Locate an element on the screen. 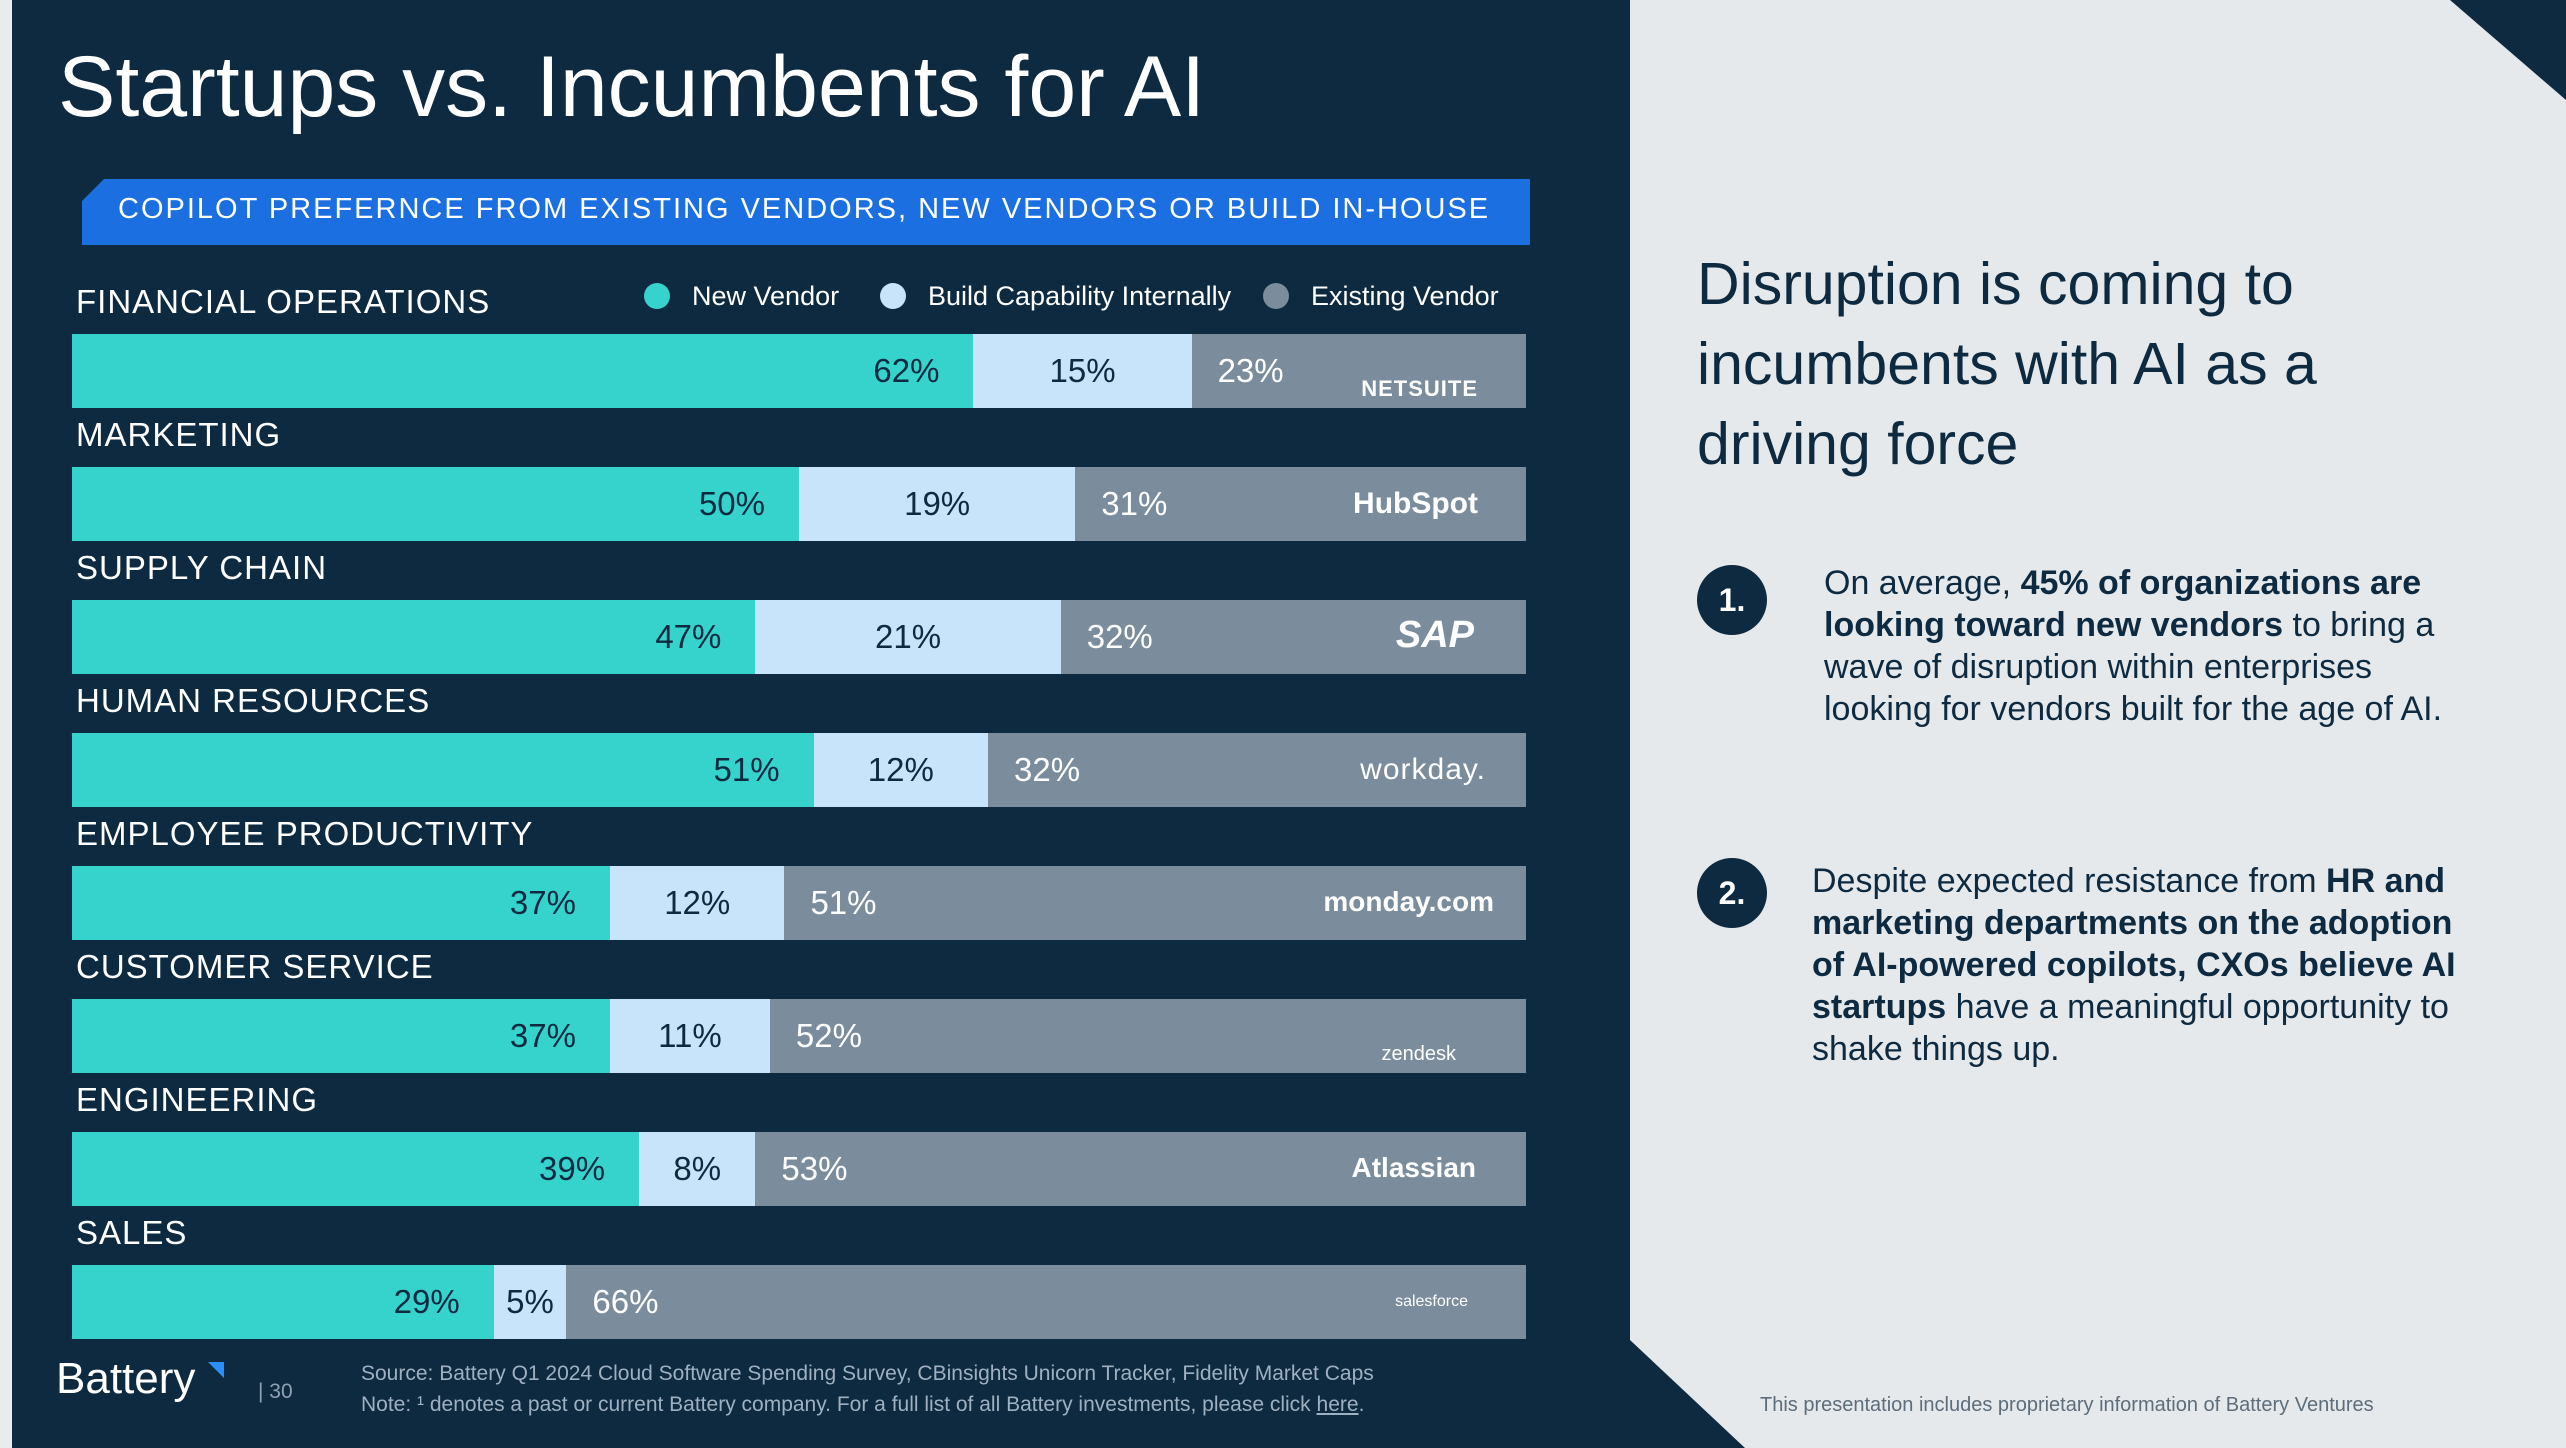 Image resolution: width=2566 pixels, height=1448 pixels. legend-item-new-vendor: New Vendor is located at coordinates (741, 296).